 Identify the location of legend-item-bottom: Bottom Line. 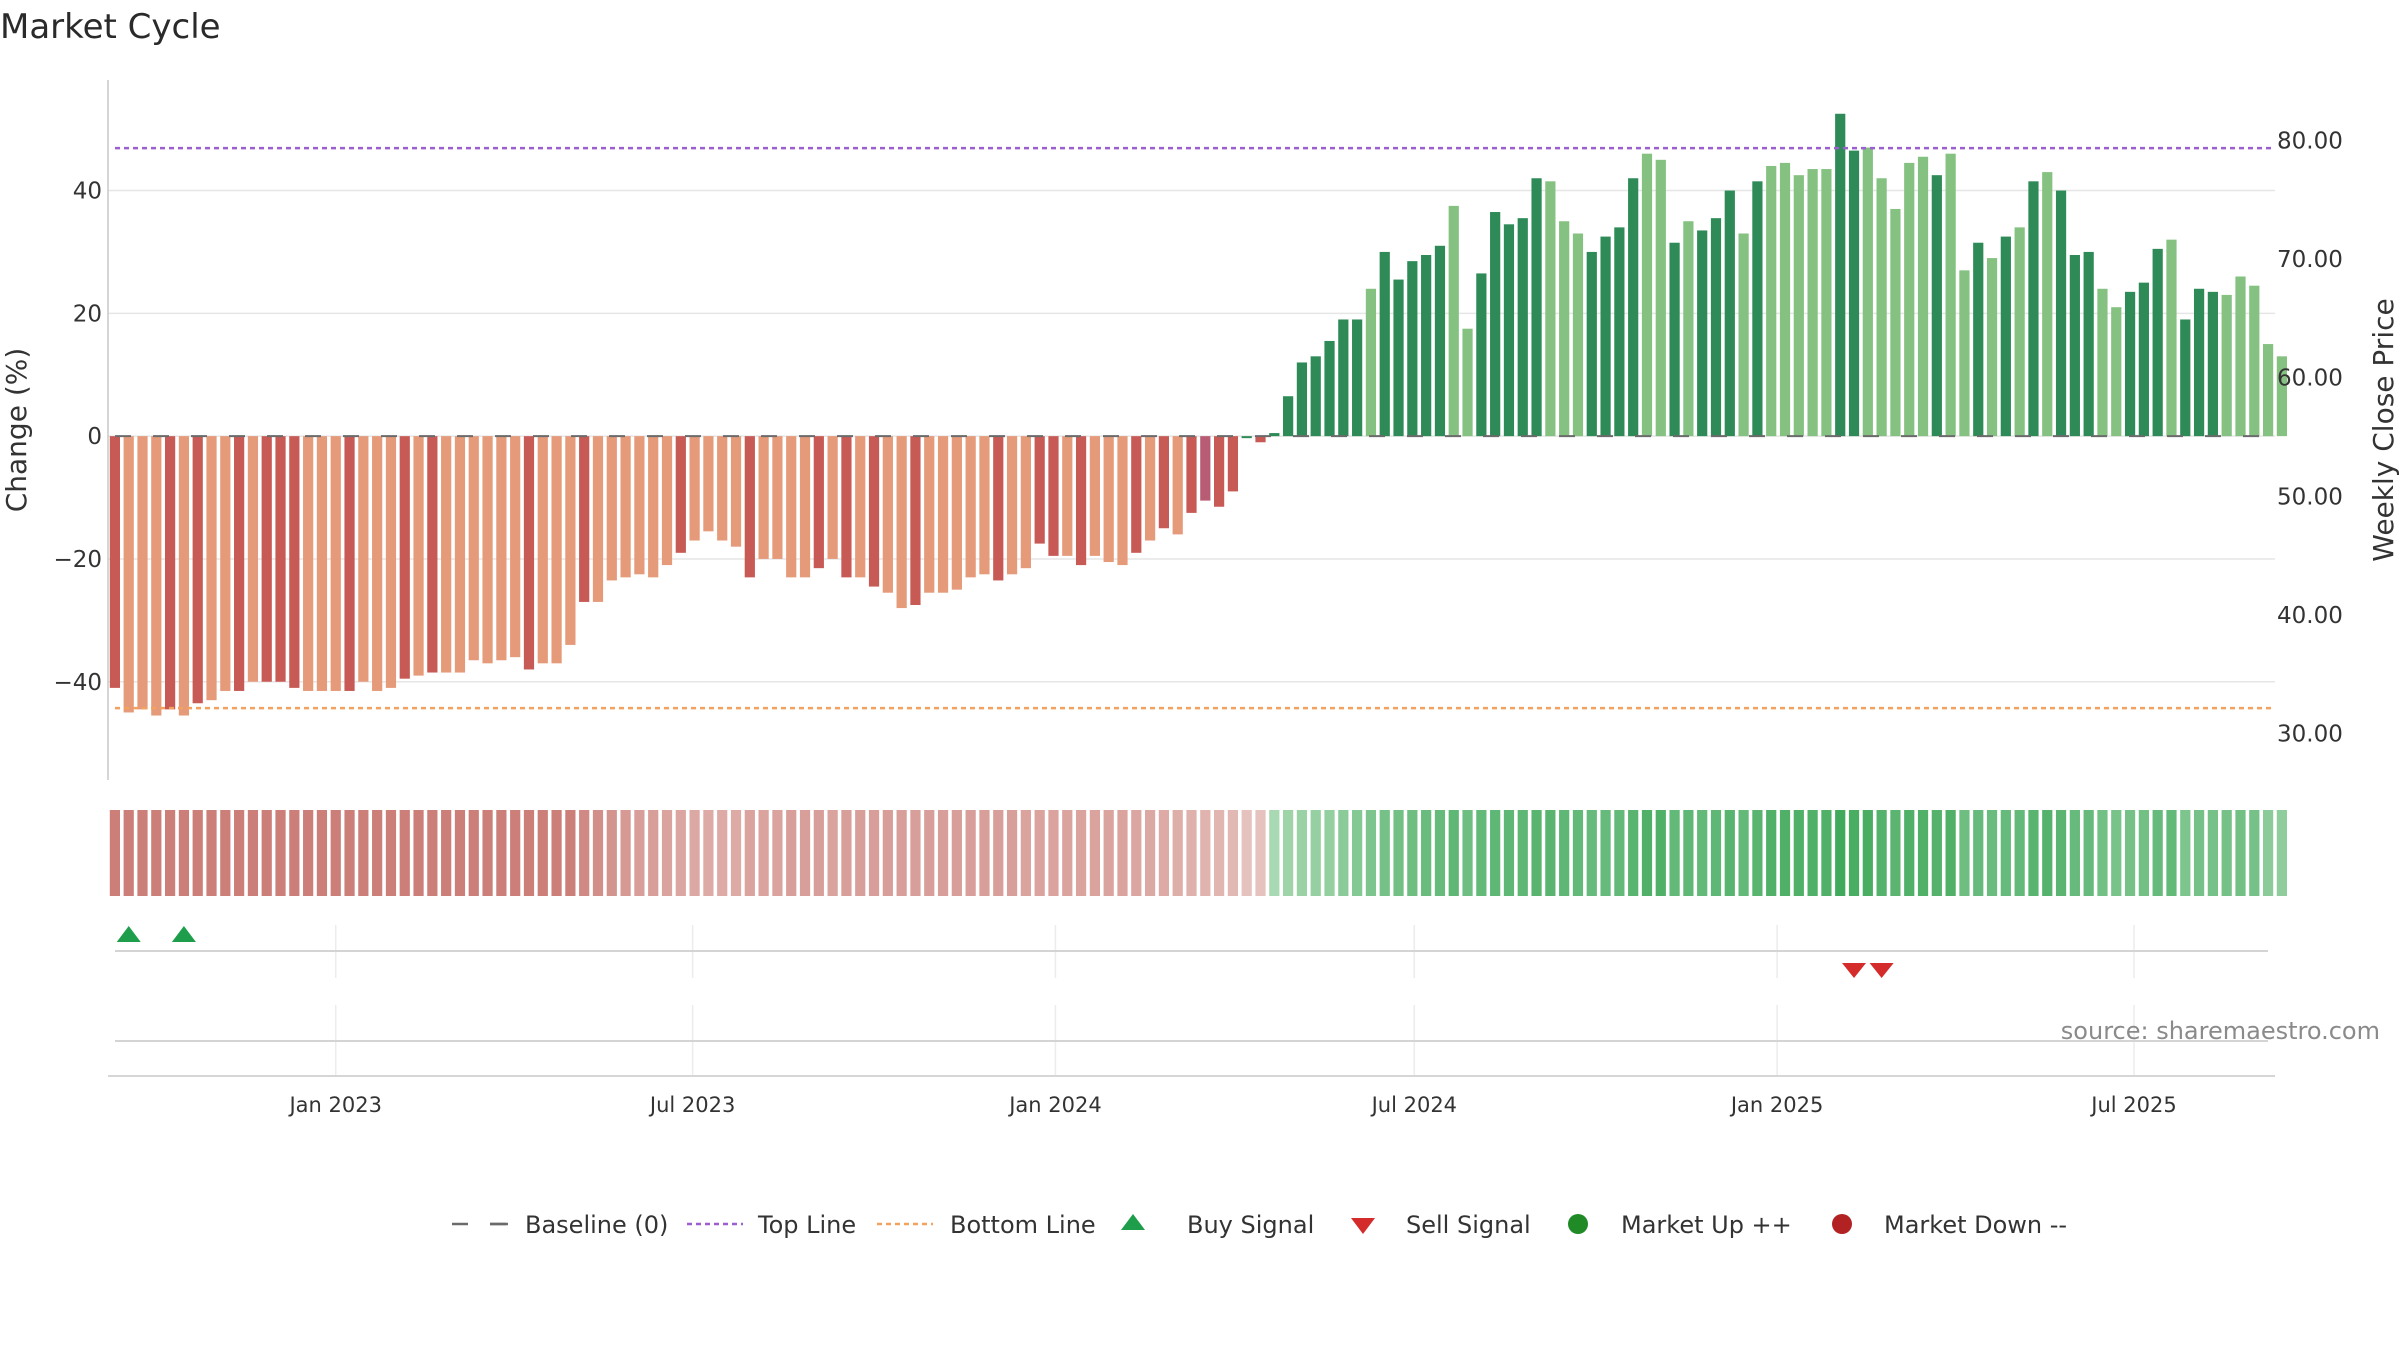
(986, 1225).